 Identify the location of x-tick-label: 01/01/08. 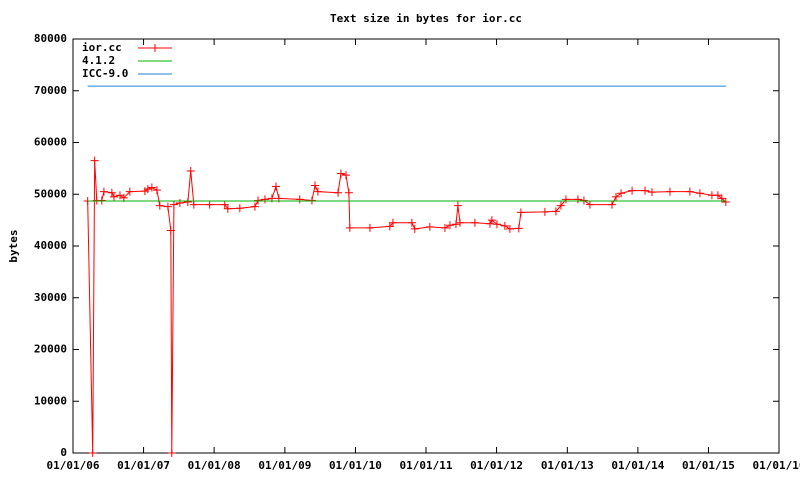
(214, 465).